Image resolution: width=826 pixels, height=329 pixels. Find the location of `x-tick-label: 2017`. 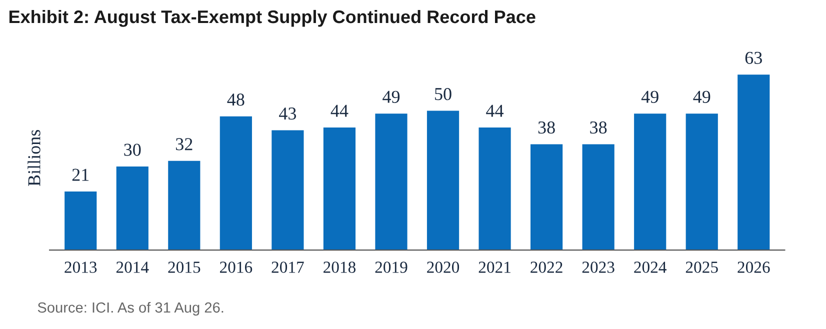

x-tick-label: 2017 is located at coordinates (288, 267).